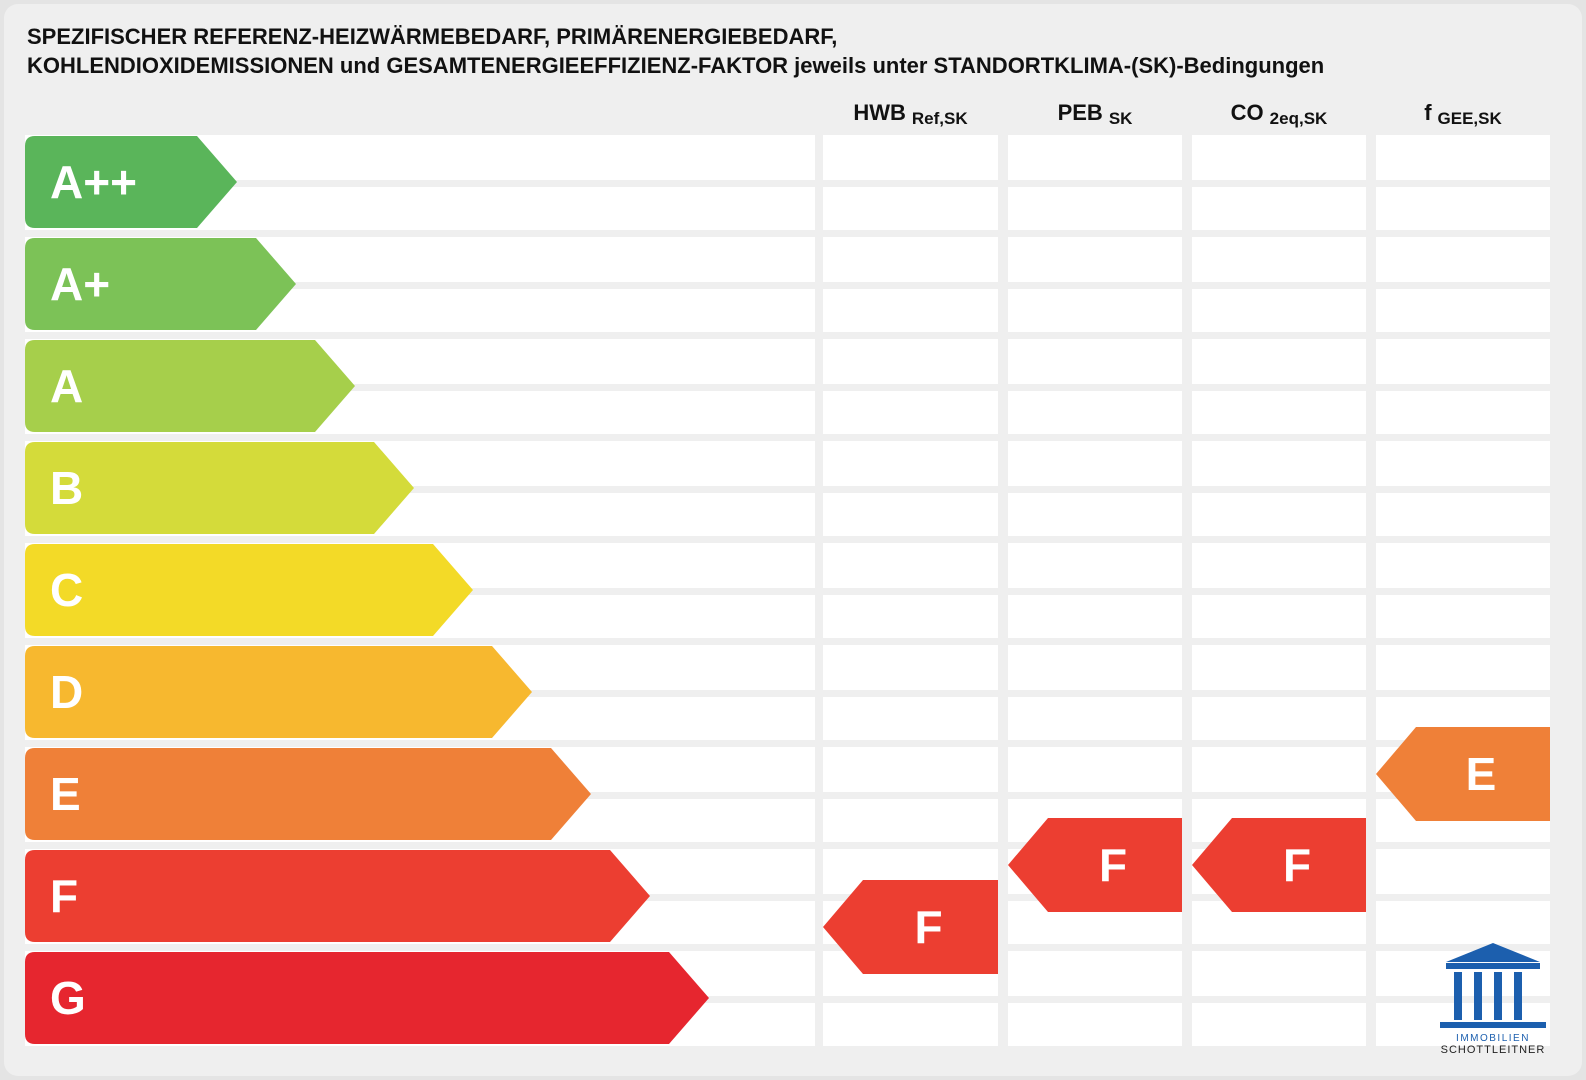 The image size is (1586, 1080). What do you see at coordinates (1493, 999) in the screenshot?
I see `logo: IMMOBILIEN SCHOTTLEITNER` at bounding box center [1493, 999].